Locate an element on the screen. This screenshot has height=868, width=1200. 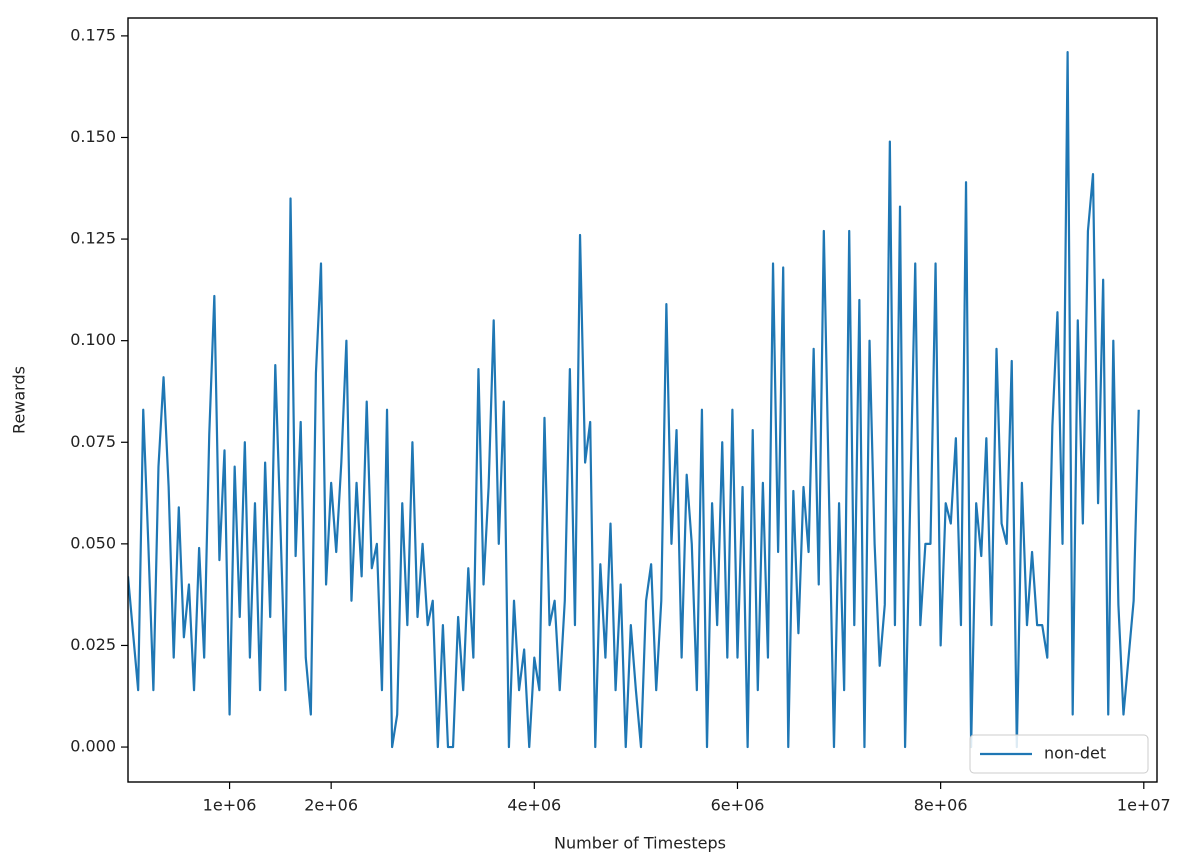
x-tick-label: 1e+07 is located at coordinates (1144, 805).